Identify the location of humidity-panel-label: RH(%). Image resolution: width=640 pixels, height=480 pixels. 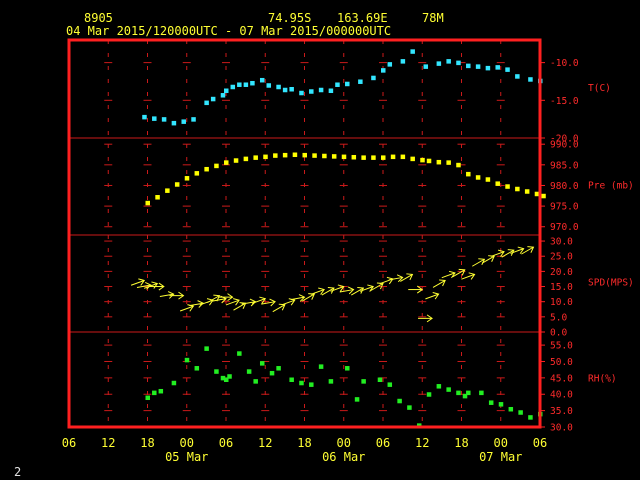
(602, 379).